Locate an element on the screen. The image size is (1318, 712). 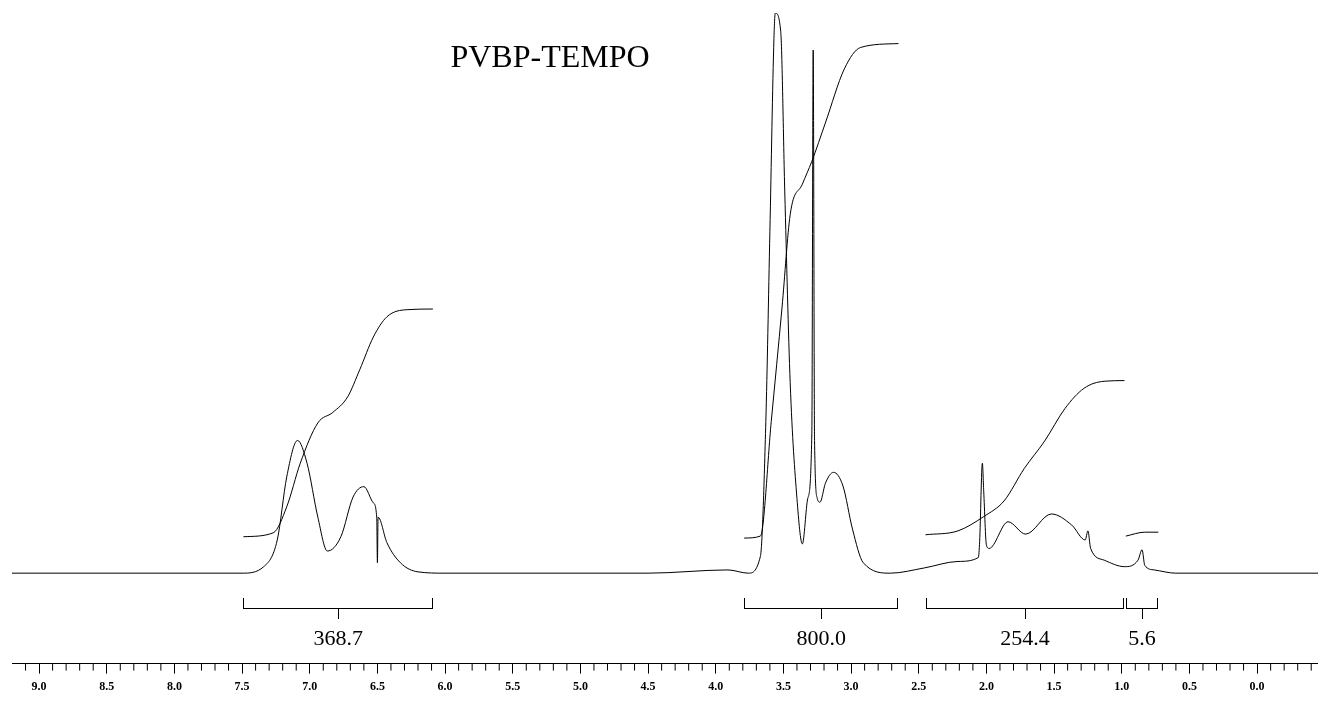
x-tick-label: 1.0 is located at coordinates (1122, 685).